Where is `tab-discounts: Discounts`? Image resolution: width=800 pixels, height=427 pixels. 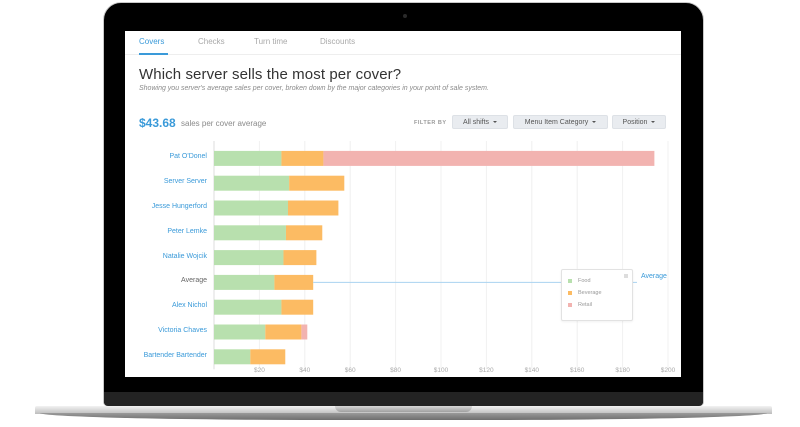
tab-discounts: Discounts is located at coordinates (338, 41).